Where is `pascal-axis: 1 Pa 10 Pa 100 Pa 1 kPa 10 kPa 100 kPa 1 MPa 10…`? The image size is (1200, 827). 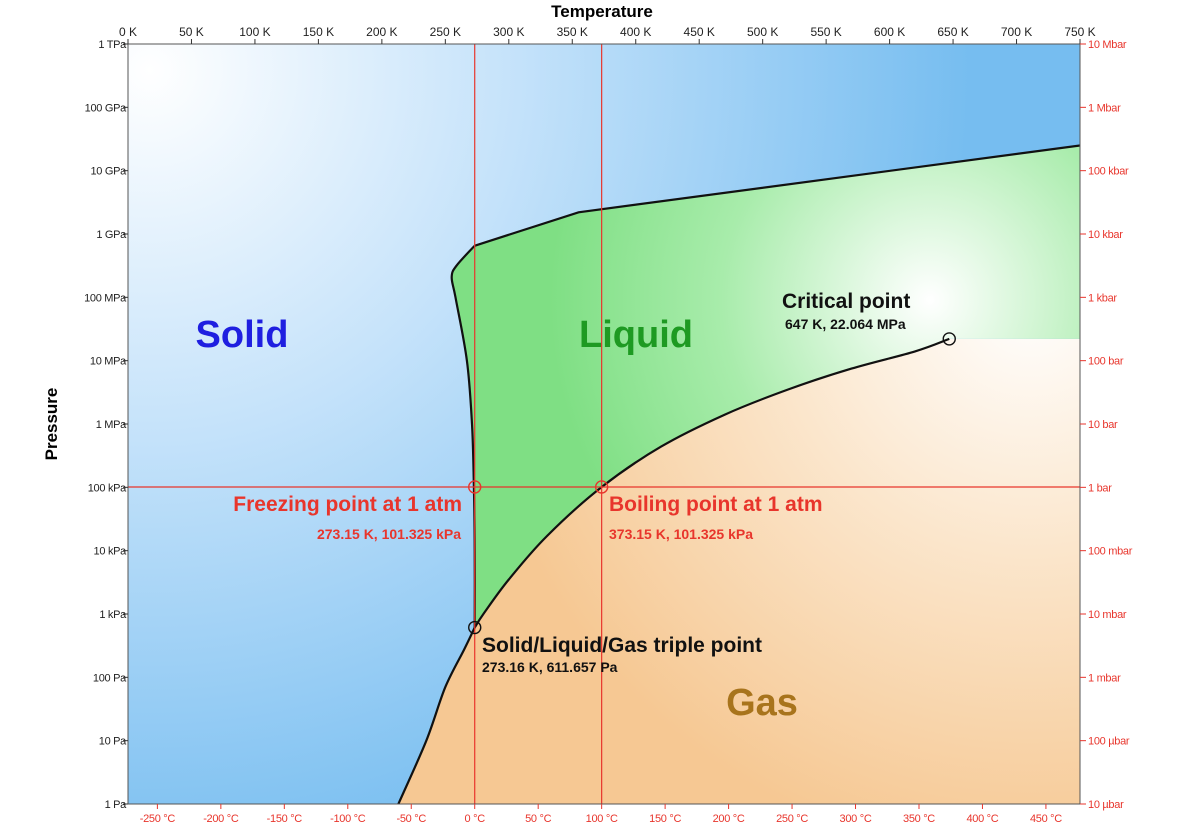
pascal-axis: 1 Pa 10 Pa 100 Pa 1 kPa 10 kPa 100 kPa 1 MPa 10… is located at coordinates (106, 425).